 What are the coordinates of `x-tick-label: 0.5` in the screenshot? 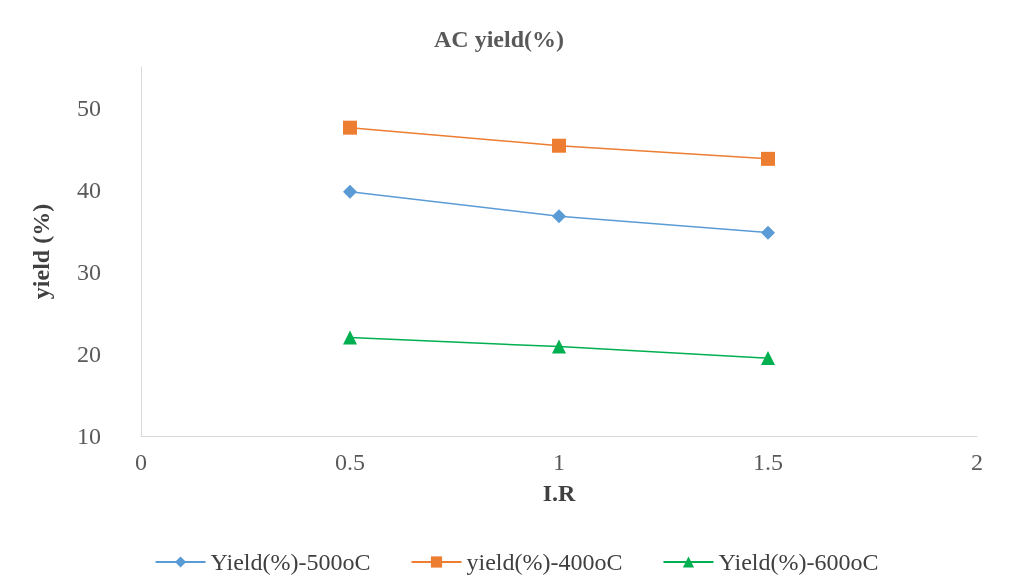 It's located at (350, 462).